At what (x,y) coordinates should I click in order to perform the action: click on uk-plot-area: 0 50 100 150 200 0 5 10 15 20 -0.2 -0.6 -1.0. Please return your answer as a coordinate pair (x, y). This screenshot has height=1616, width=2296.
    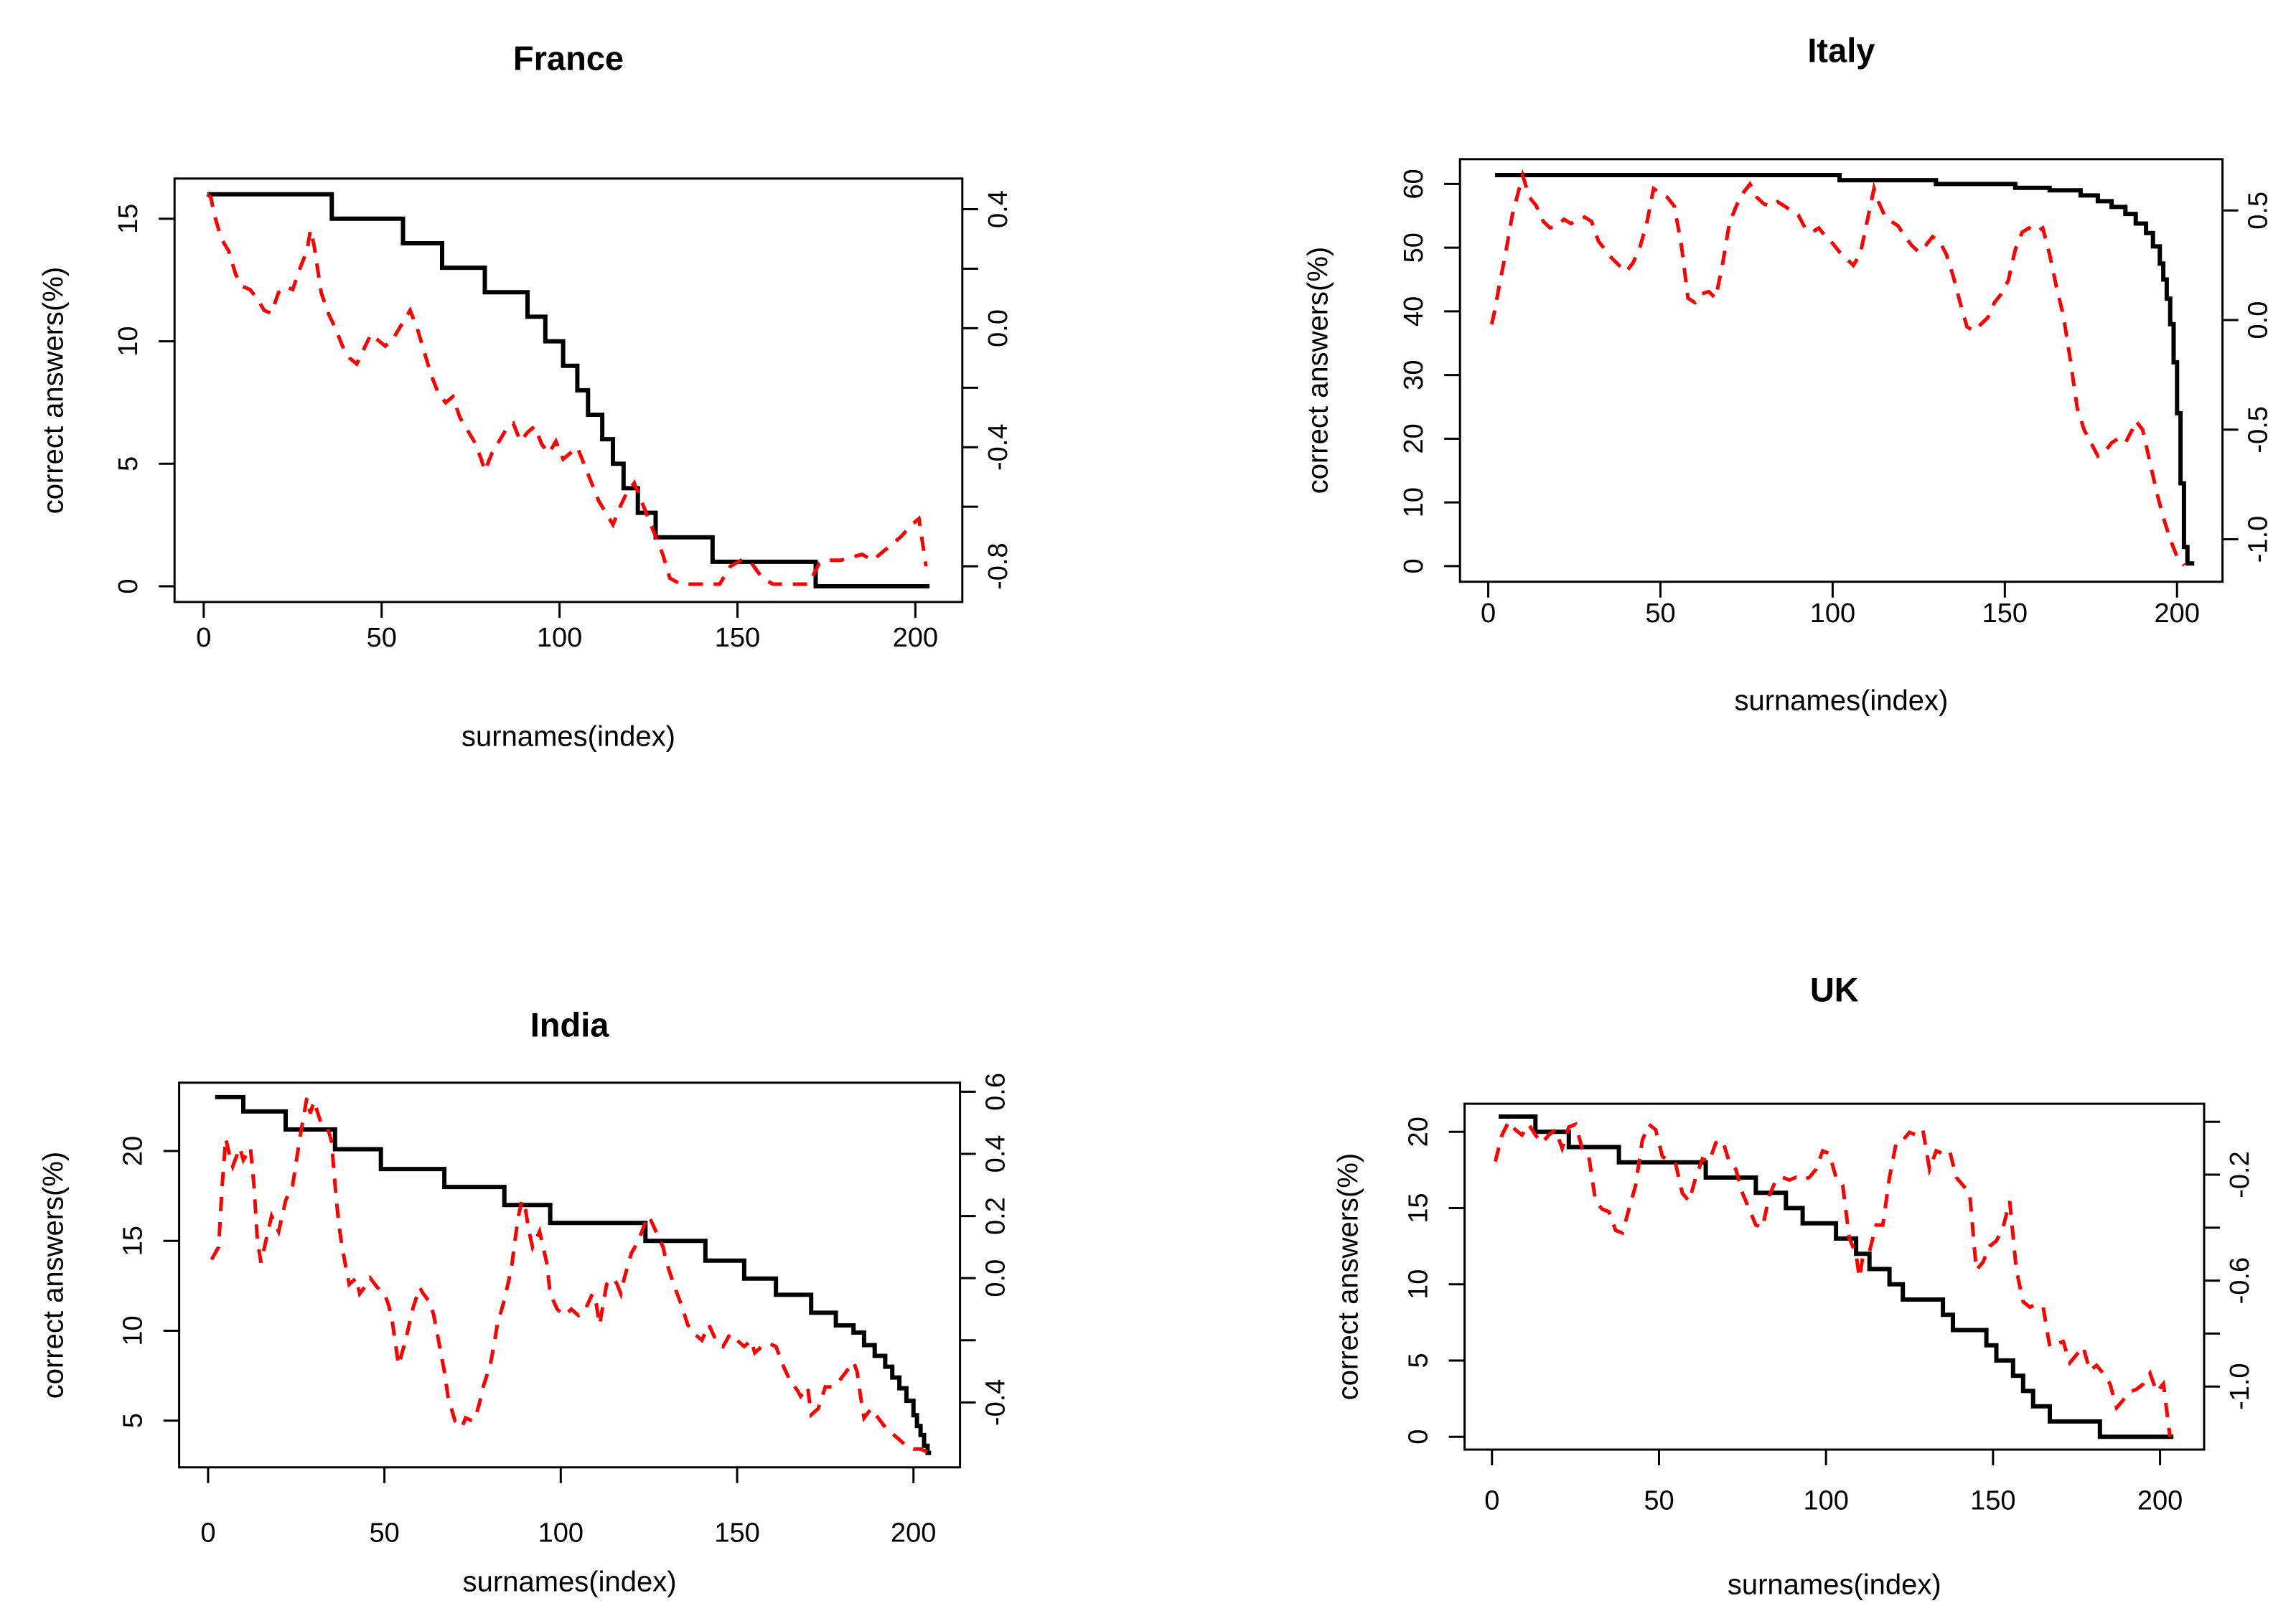
    Looking at the image, I should click on (1830, 1309).